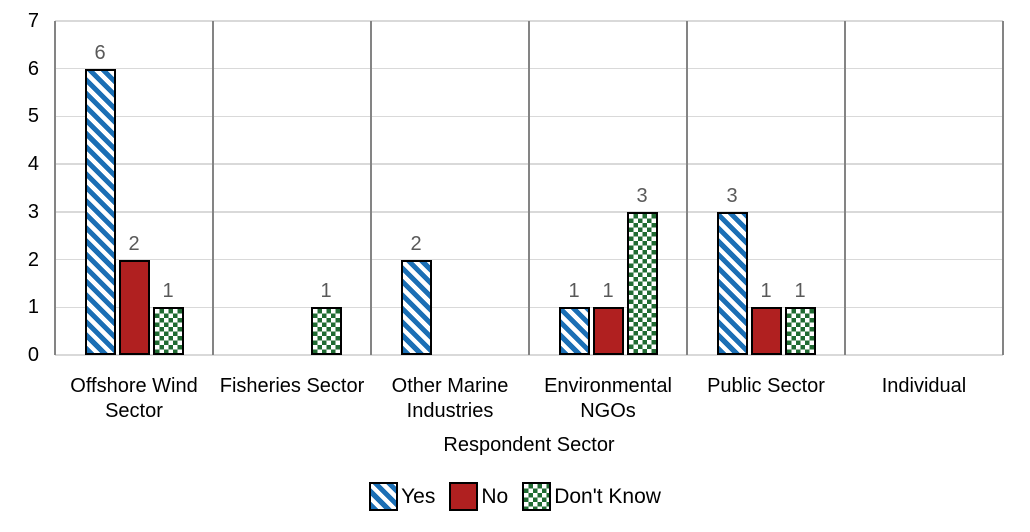  Describe the element at coordinates (732, 283) in the screenshot. I see `bar-yes-public-sector` at that location.